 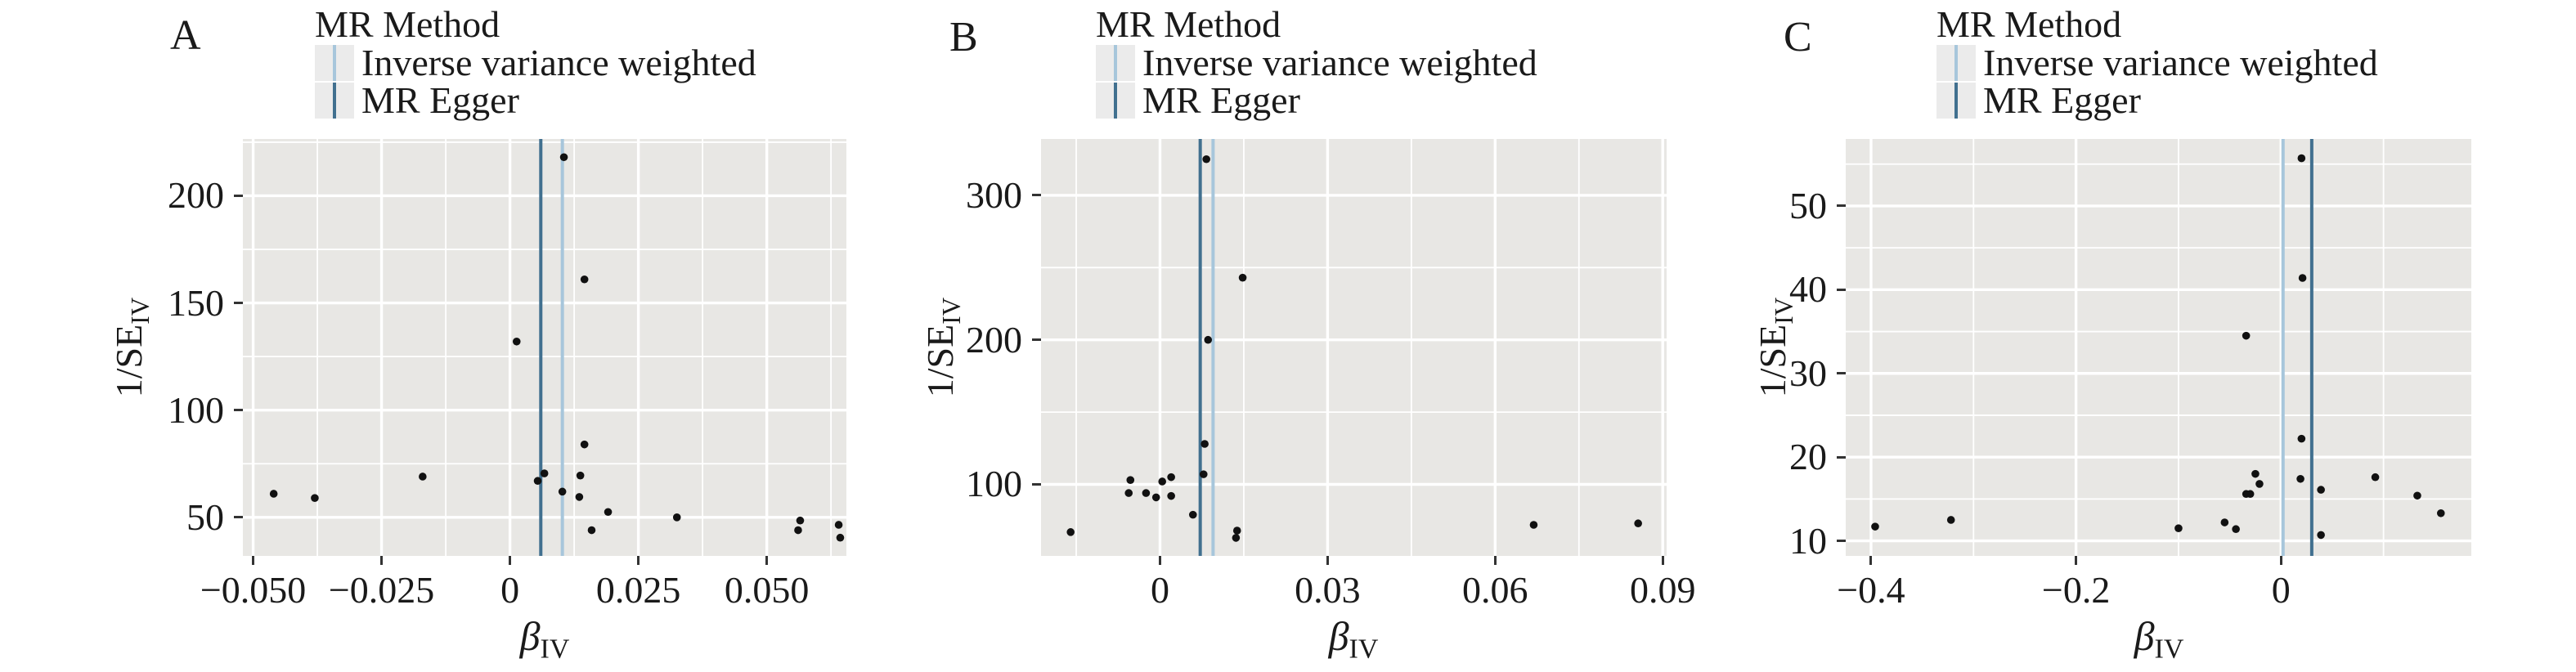 I want to click on y-tick-label: 200, so click(x=196, y=196).